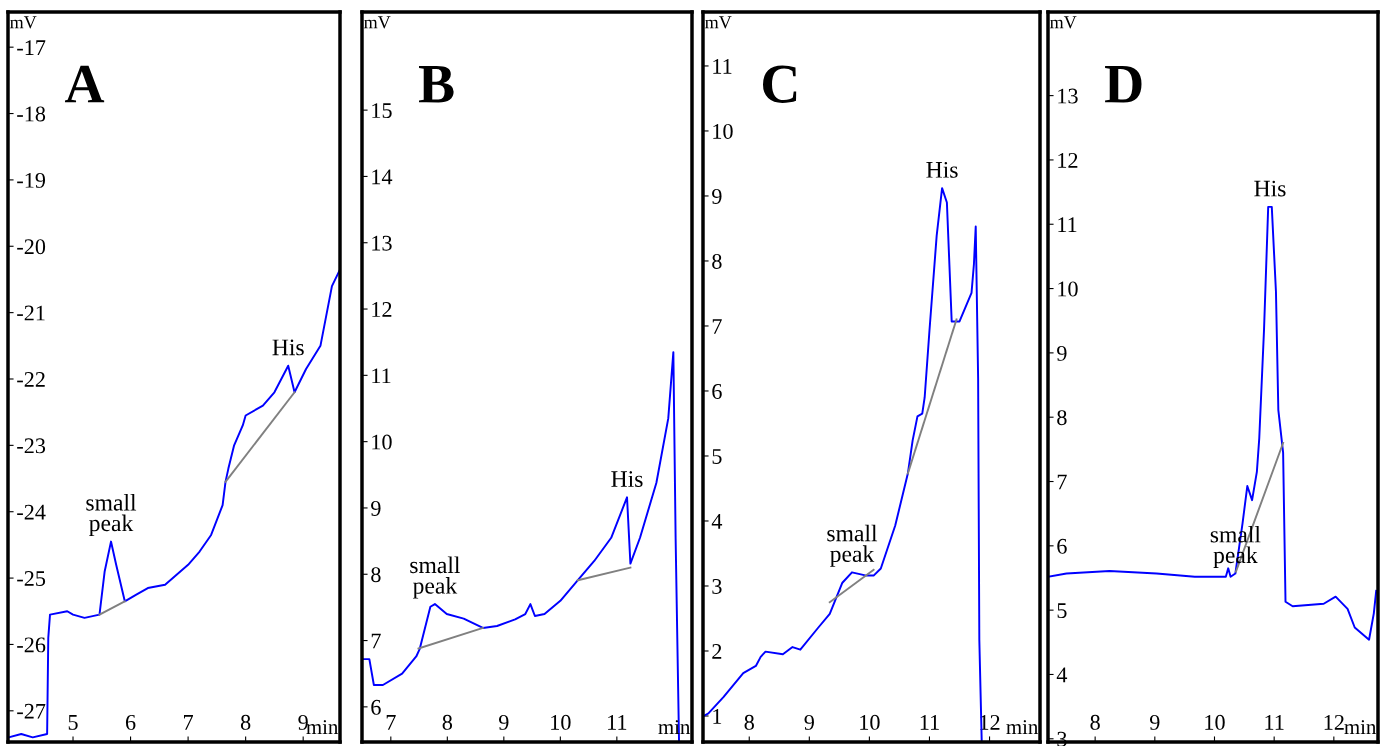 The image size is (1380, 746). I want to click on y-tick-label: 15, so click(382, 111).